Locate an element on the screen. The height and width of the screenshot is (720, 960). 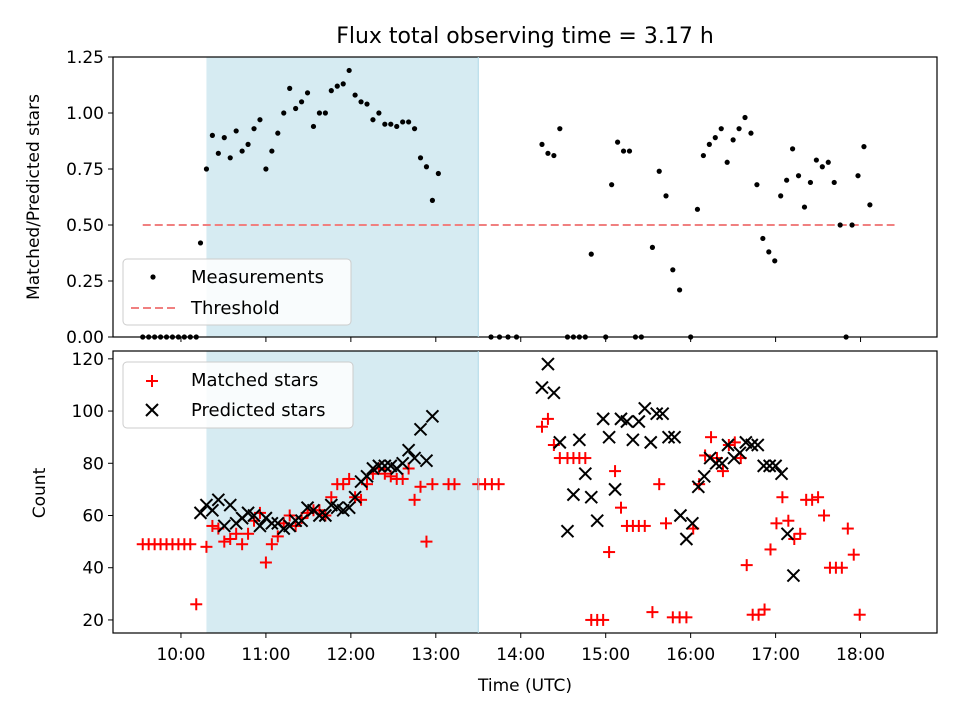
y-tick-label: 0.75 is located at coordinates (85, 170).